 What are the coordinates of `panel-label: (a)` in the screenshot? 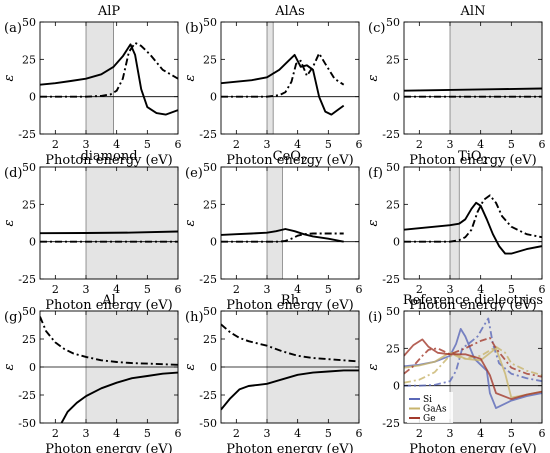 It's located at (13, 28).